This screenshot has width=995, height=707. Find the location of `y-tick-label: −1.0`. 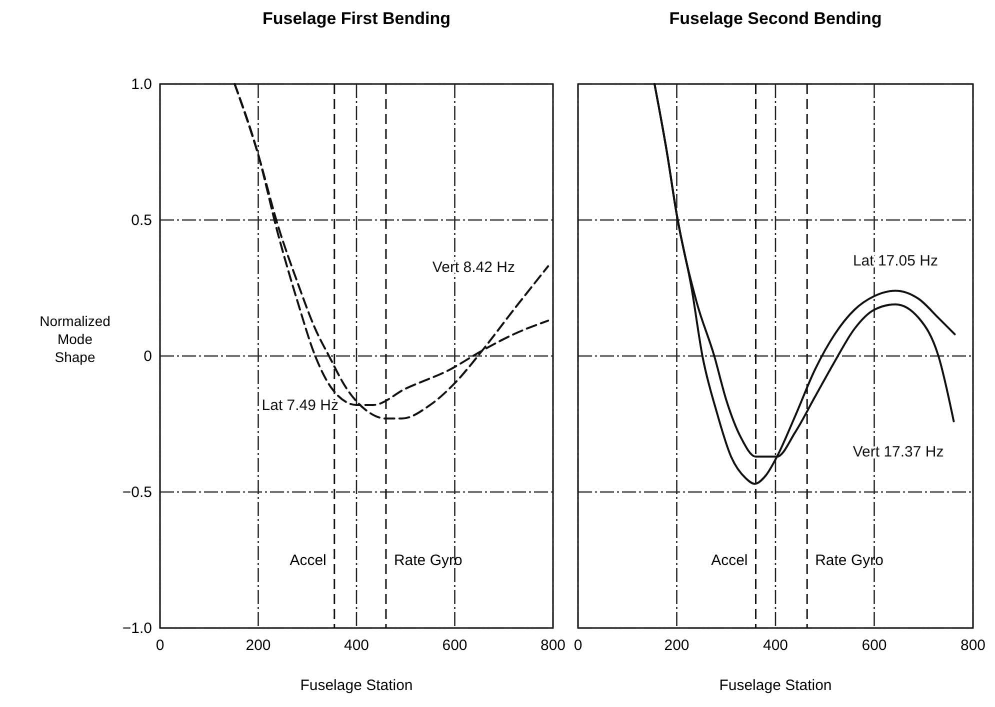

y-tick-label: −1.0 is located at coordinates (137, 628).